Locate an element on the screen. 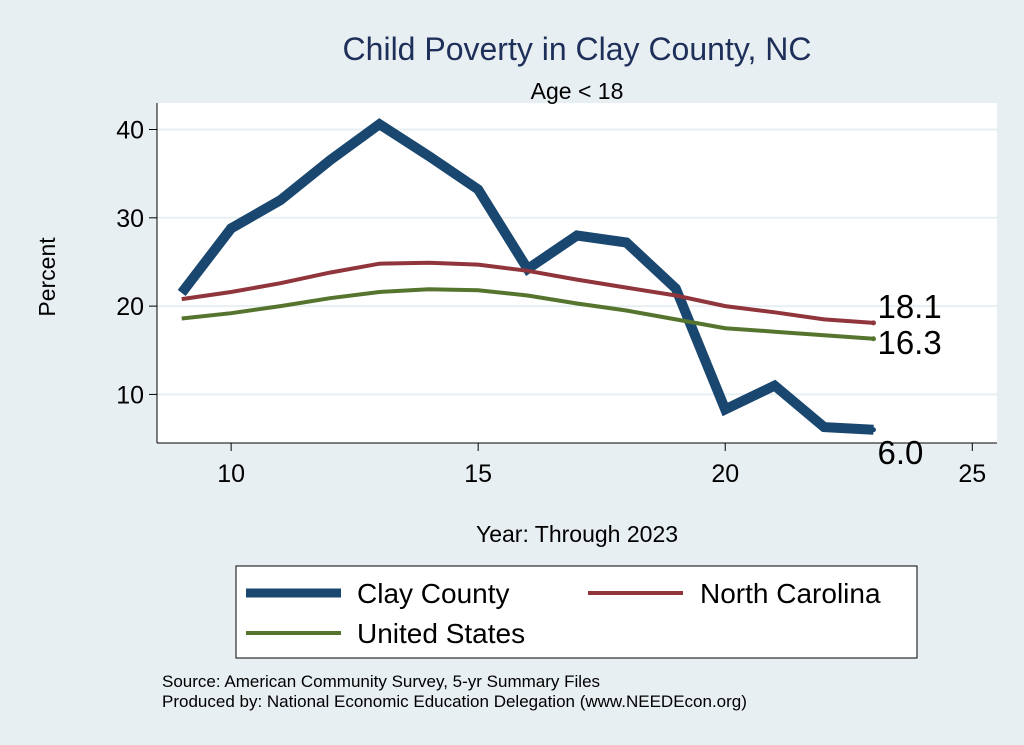  legend-label-united-states: United States is located at coordinates (441, 633).